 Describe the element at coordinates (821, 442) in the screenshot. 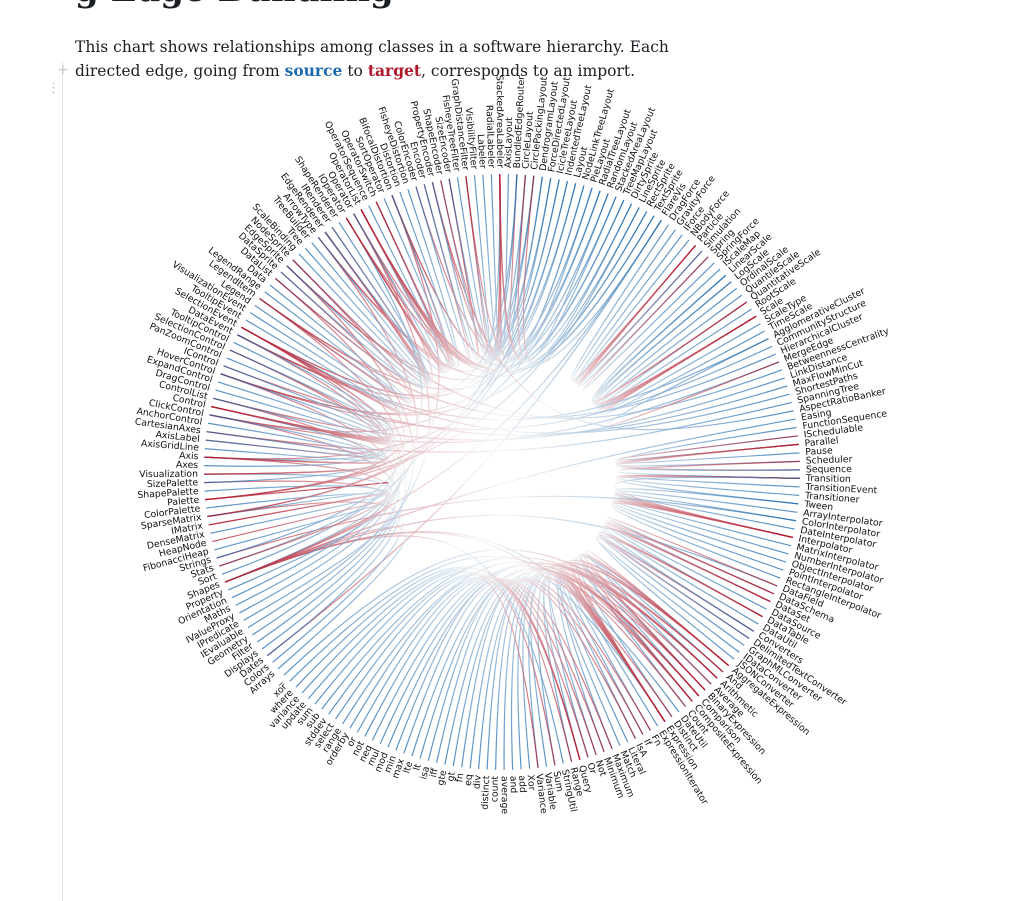

I see `node-label: Parallel` at that location.